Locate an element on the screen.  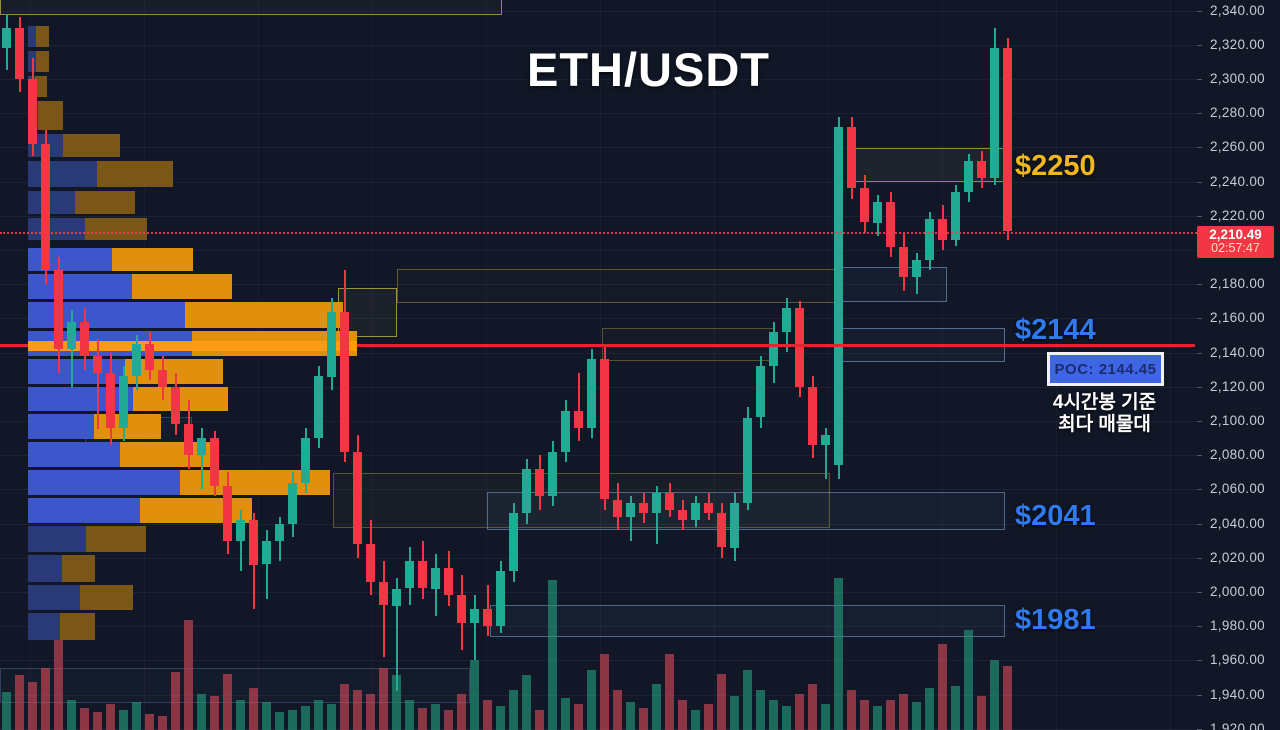
axis-price-label: 2,180.00 is located at coordinates (1237, 284).